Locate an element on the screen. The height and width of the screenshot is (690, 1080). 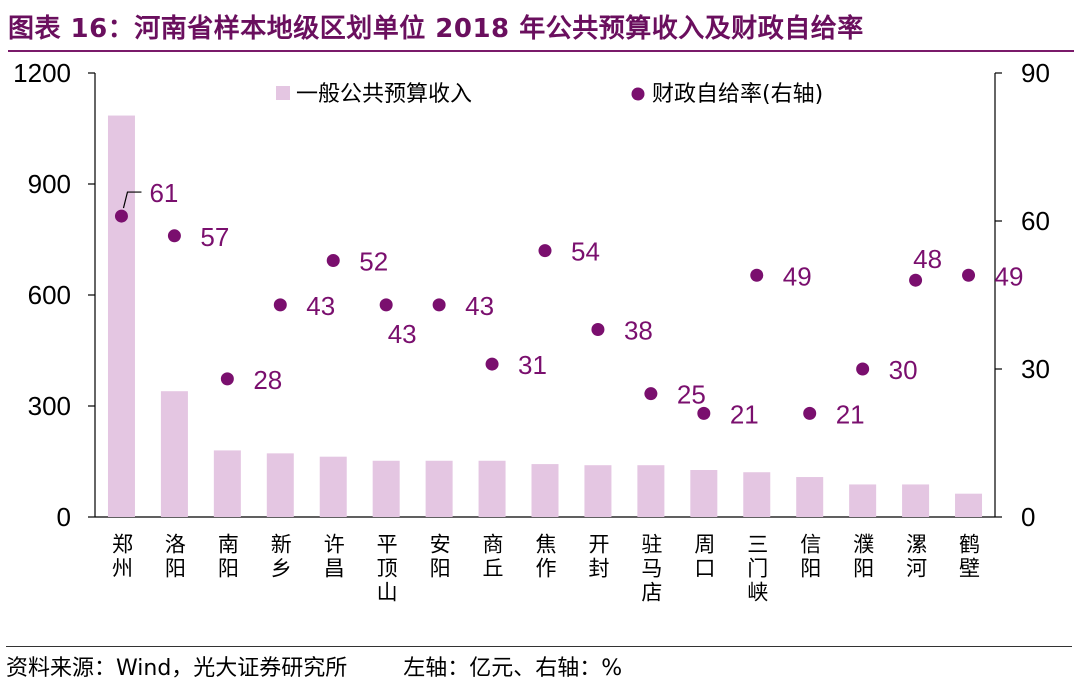
left-axis-tick-label: 0 is located at coordinates (64, 517).